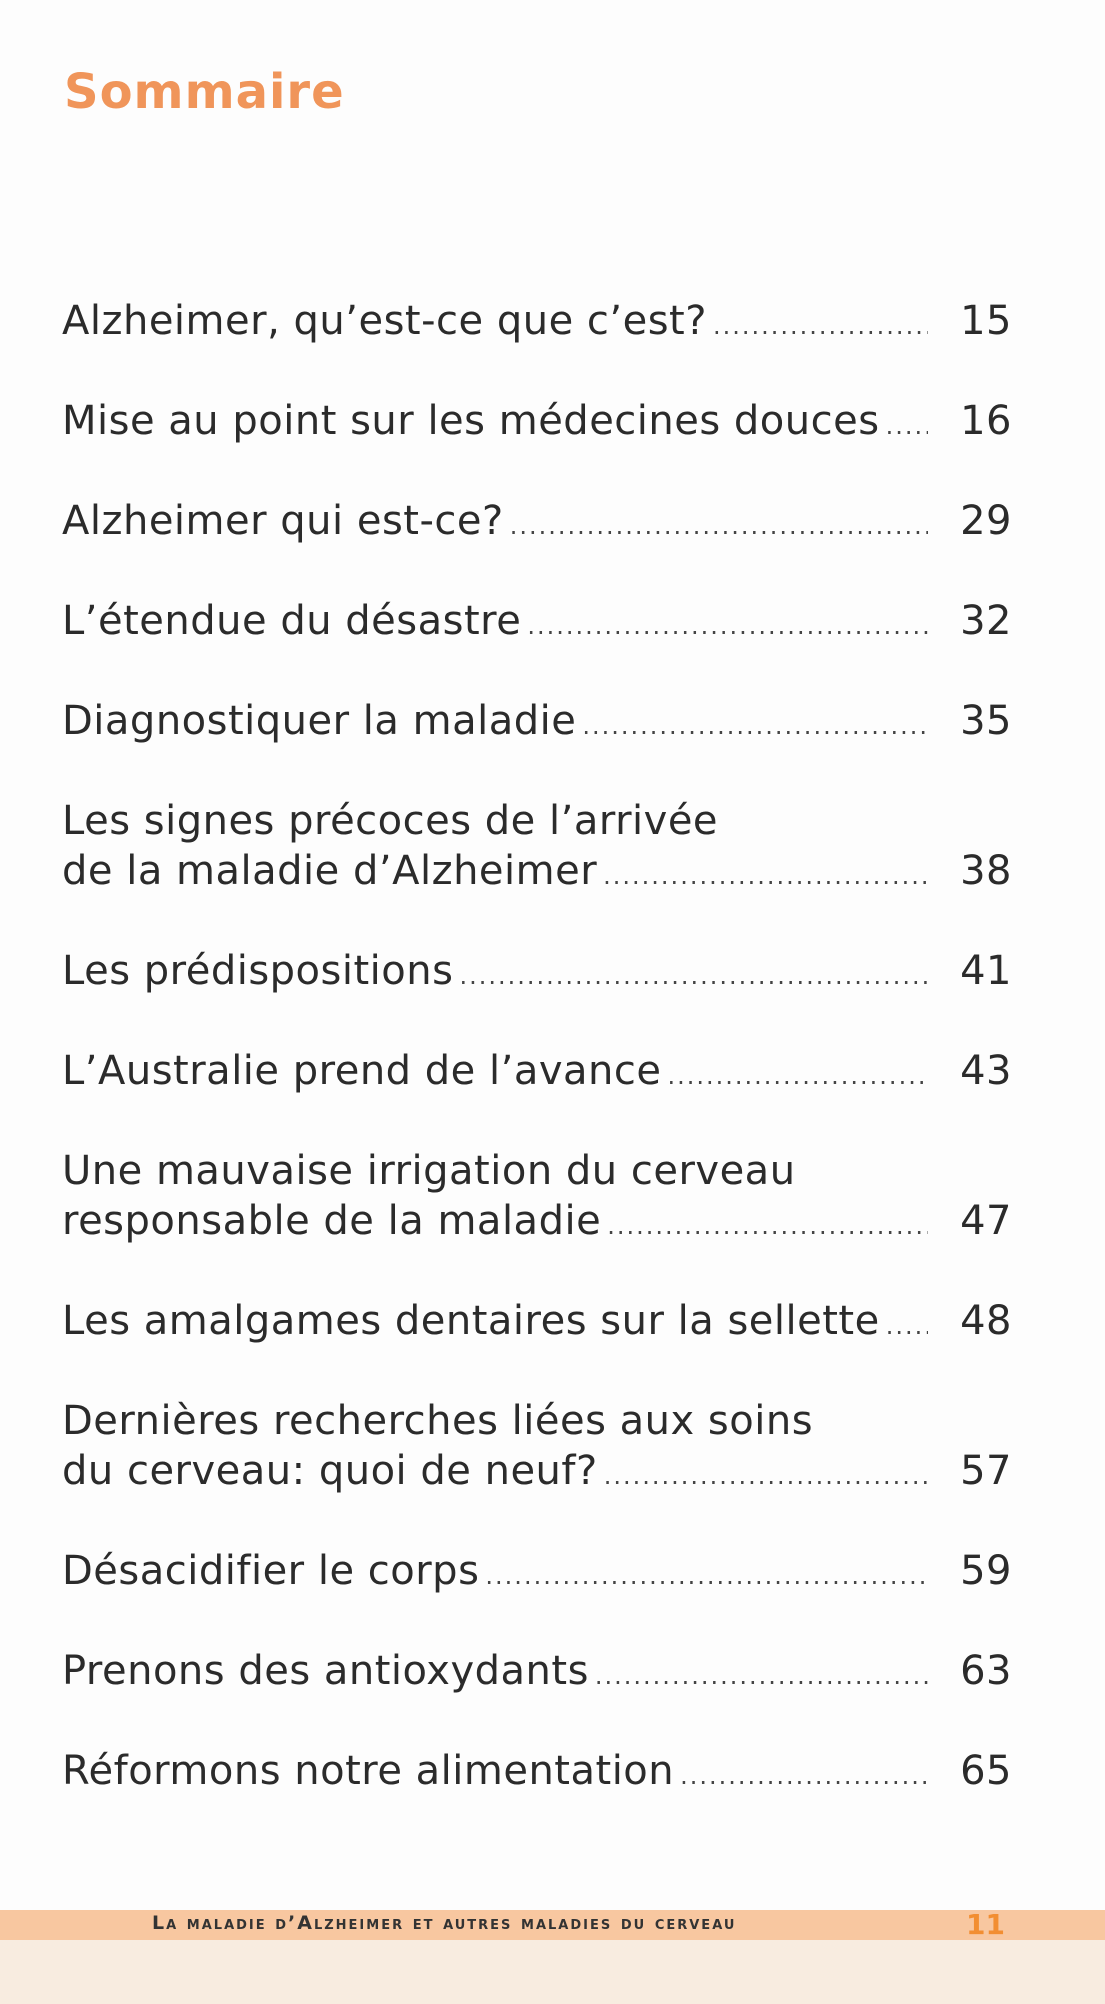 Image resolution: width=1105 pixels, height=2004 pixels. I want to click on footer-band, so click(552, 1925).